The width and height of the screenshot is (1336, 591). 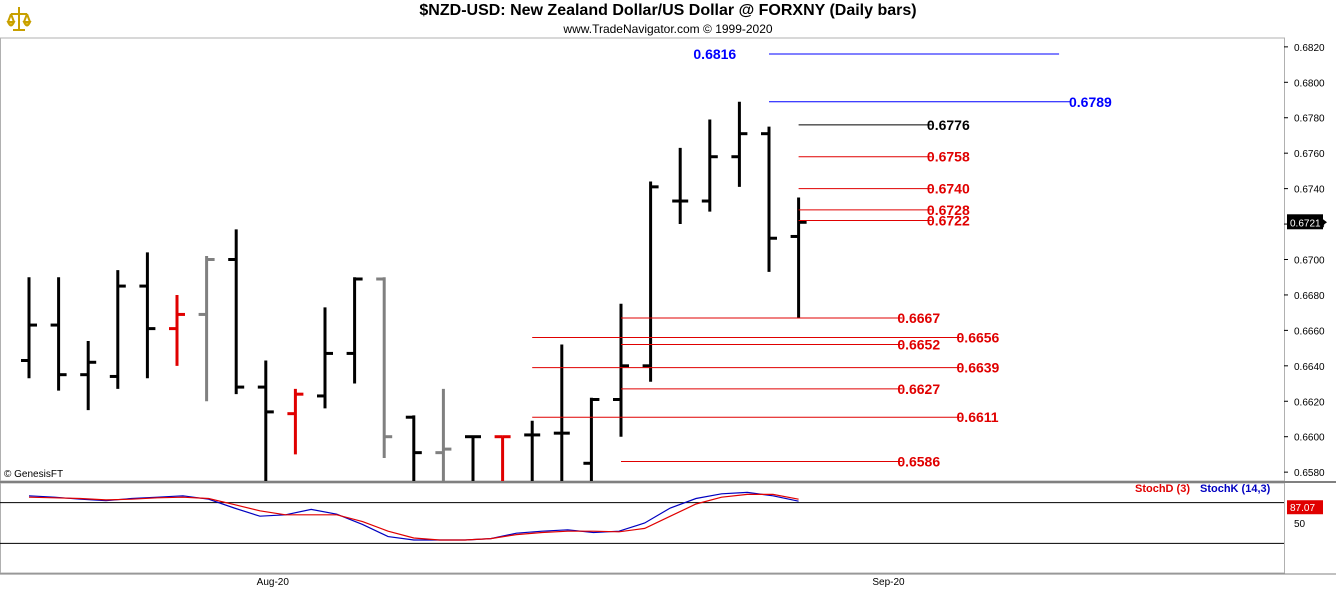 I want to click on indicator-panel-border, so click(x=642, y=528).